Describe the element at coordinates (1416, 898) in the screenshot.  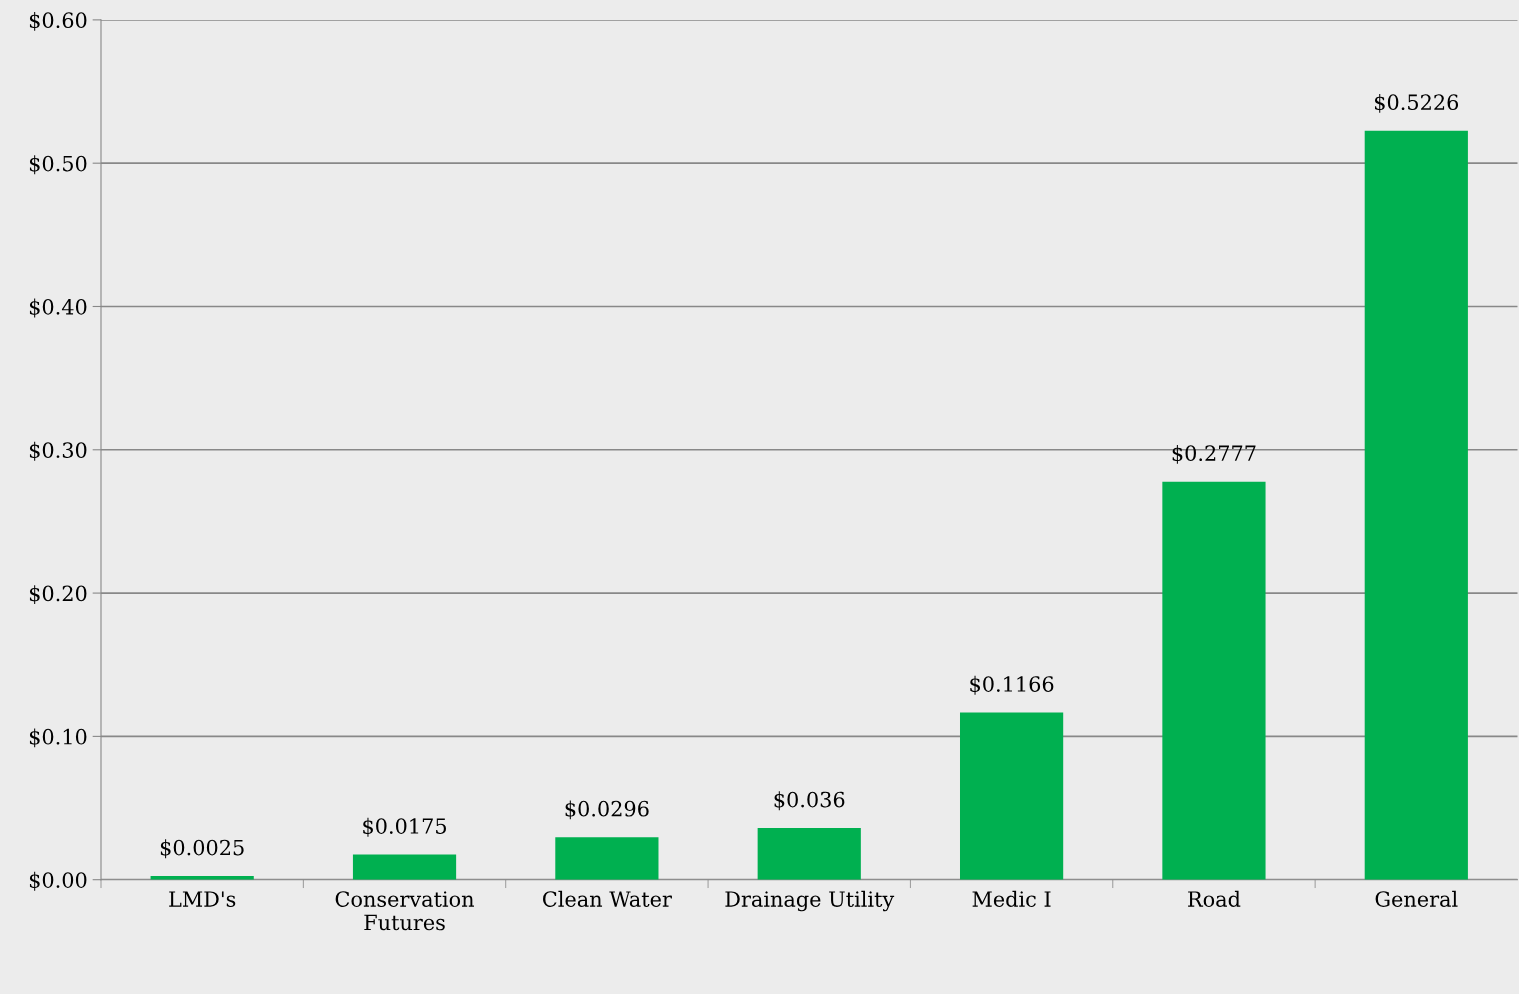
I see `x-tick-label: General` at that location.